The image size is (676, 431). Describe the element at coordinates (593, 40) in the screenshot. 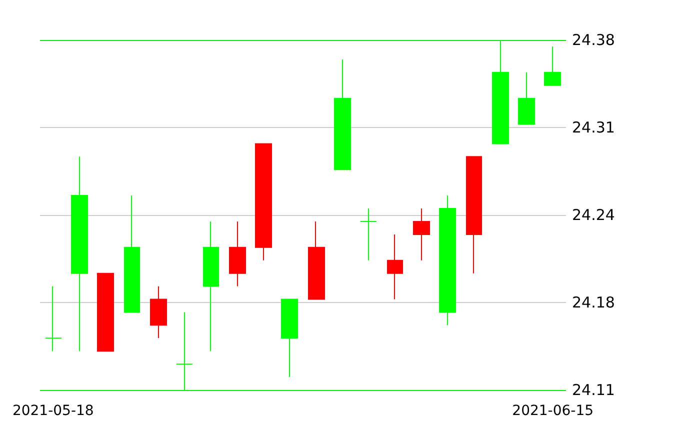

I see `y-tick-label: 24.38` at that location.